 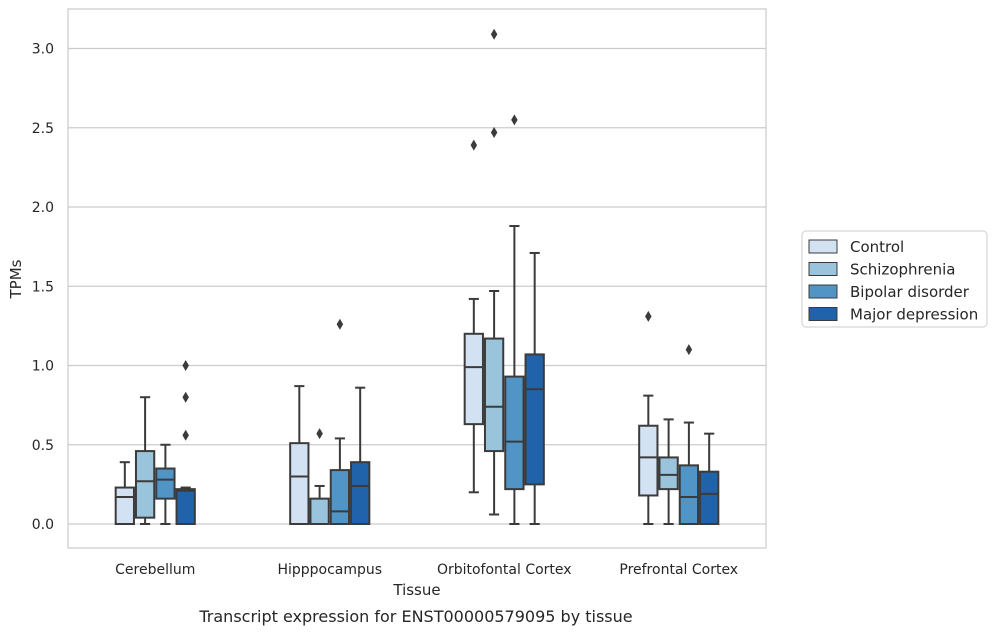 I want to click on y-tick-labels: 0.0 0.5 1.0 1.5 2.0 2.5 3.0, so click(x=43, y=288).